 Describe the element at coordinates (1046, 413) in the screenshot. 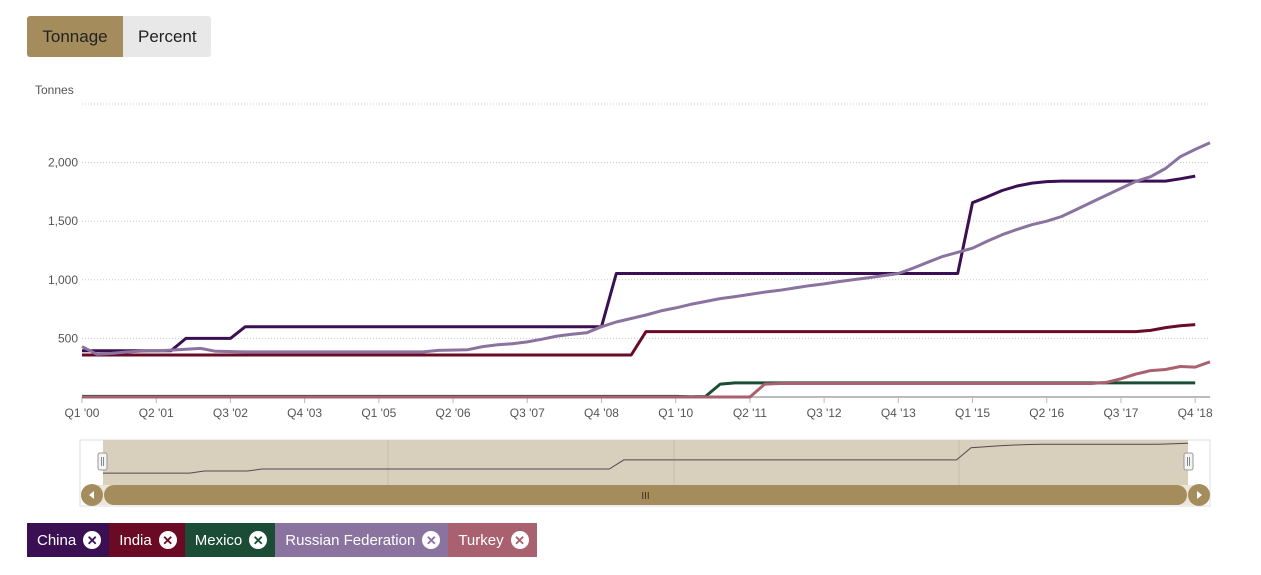

I see `x-tick-label: Q2 '16` at that location.